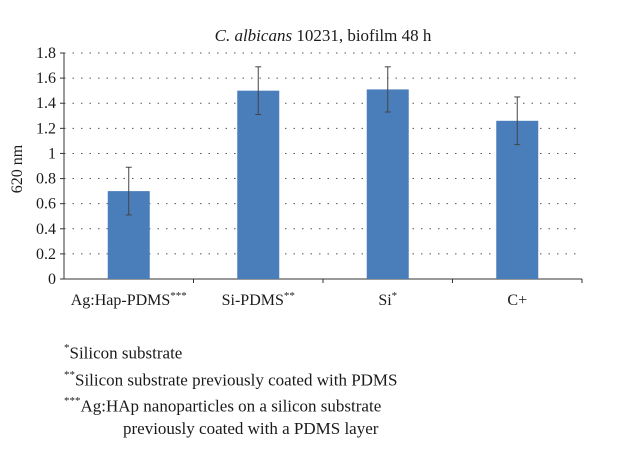 The width and height of the screenshot is (617, 459). I want to click on chart-title-italic: C. albicans, so click(254, 35).